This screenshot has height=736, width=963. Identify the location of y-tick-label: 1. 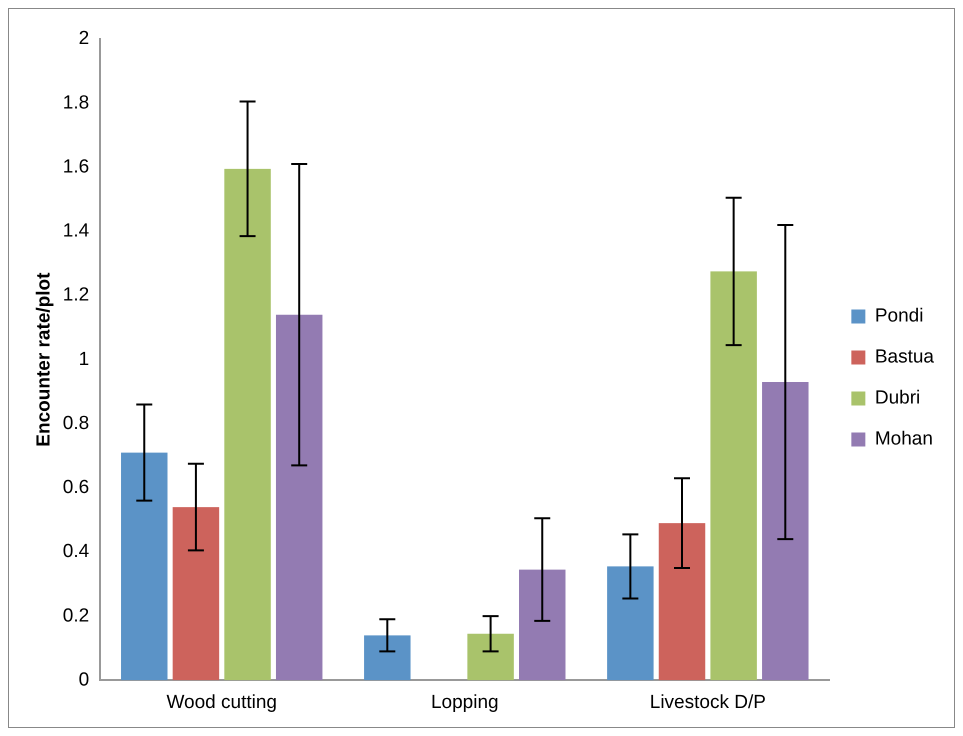
(84, 359).